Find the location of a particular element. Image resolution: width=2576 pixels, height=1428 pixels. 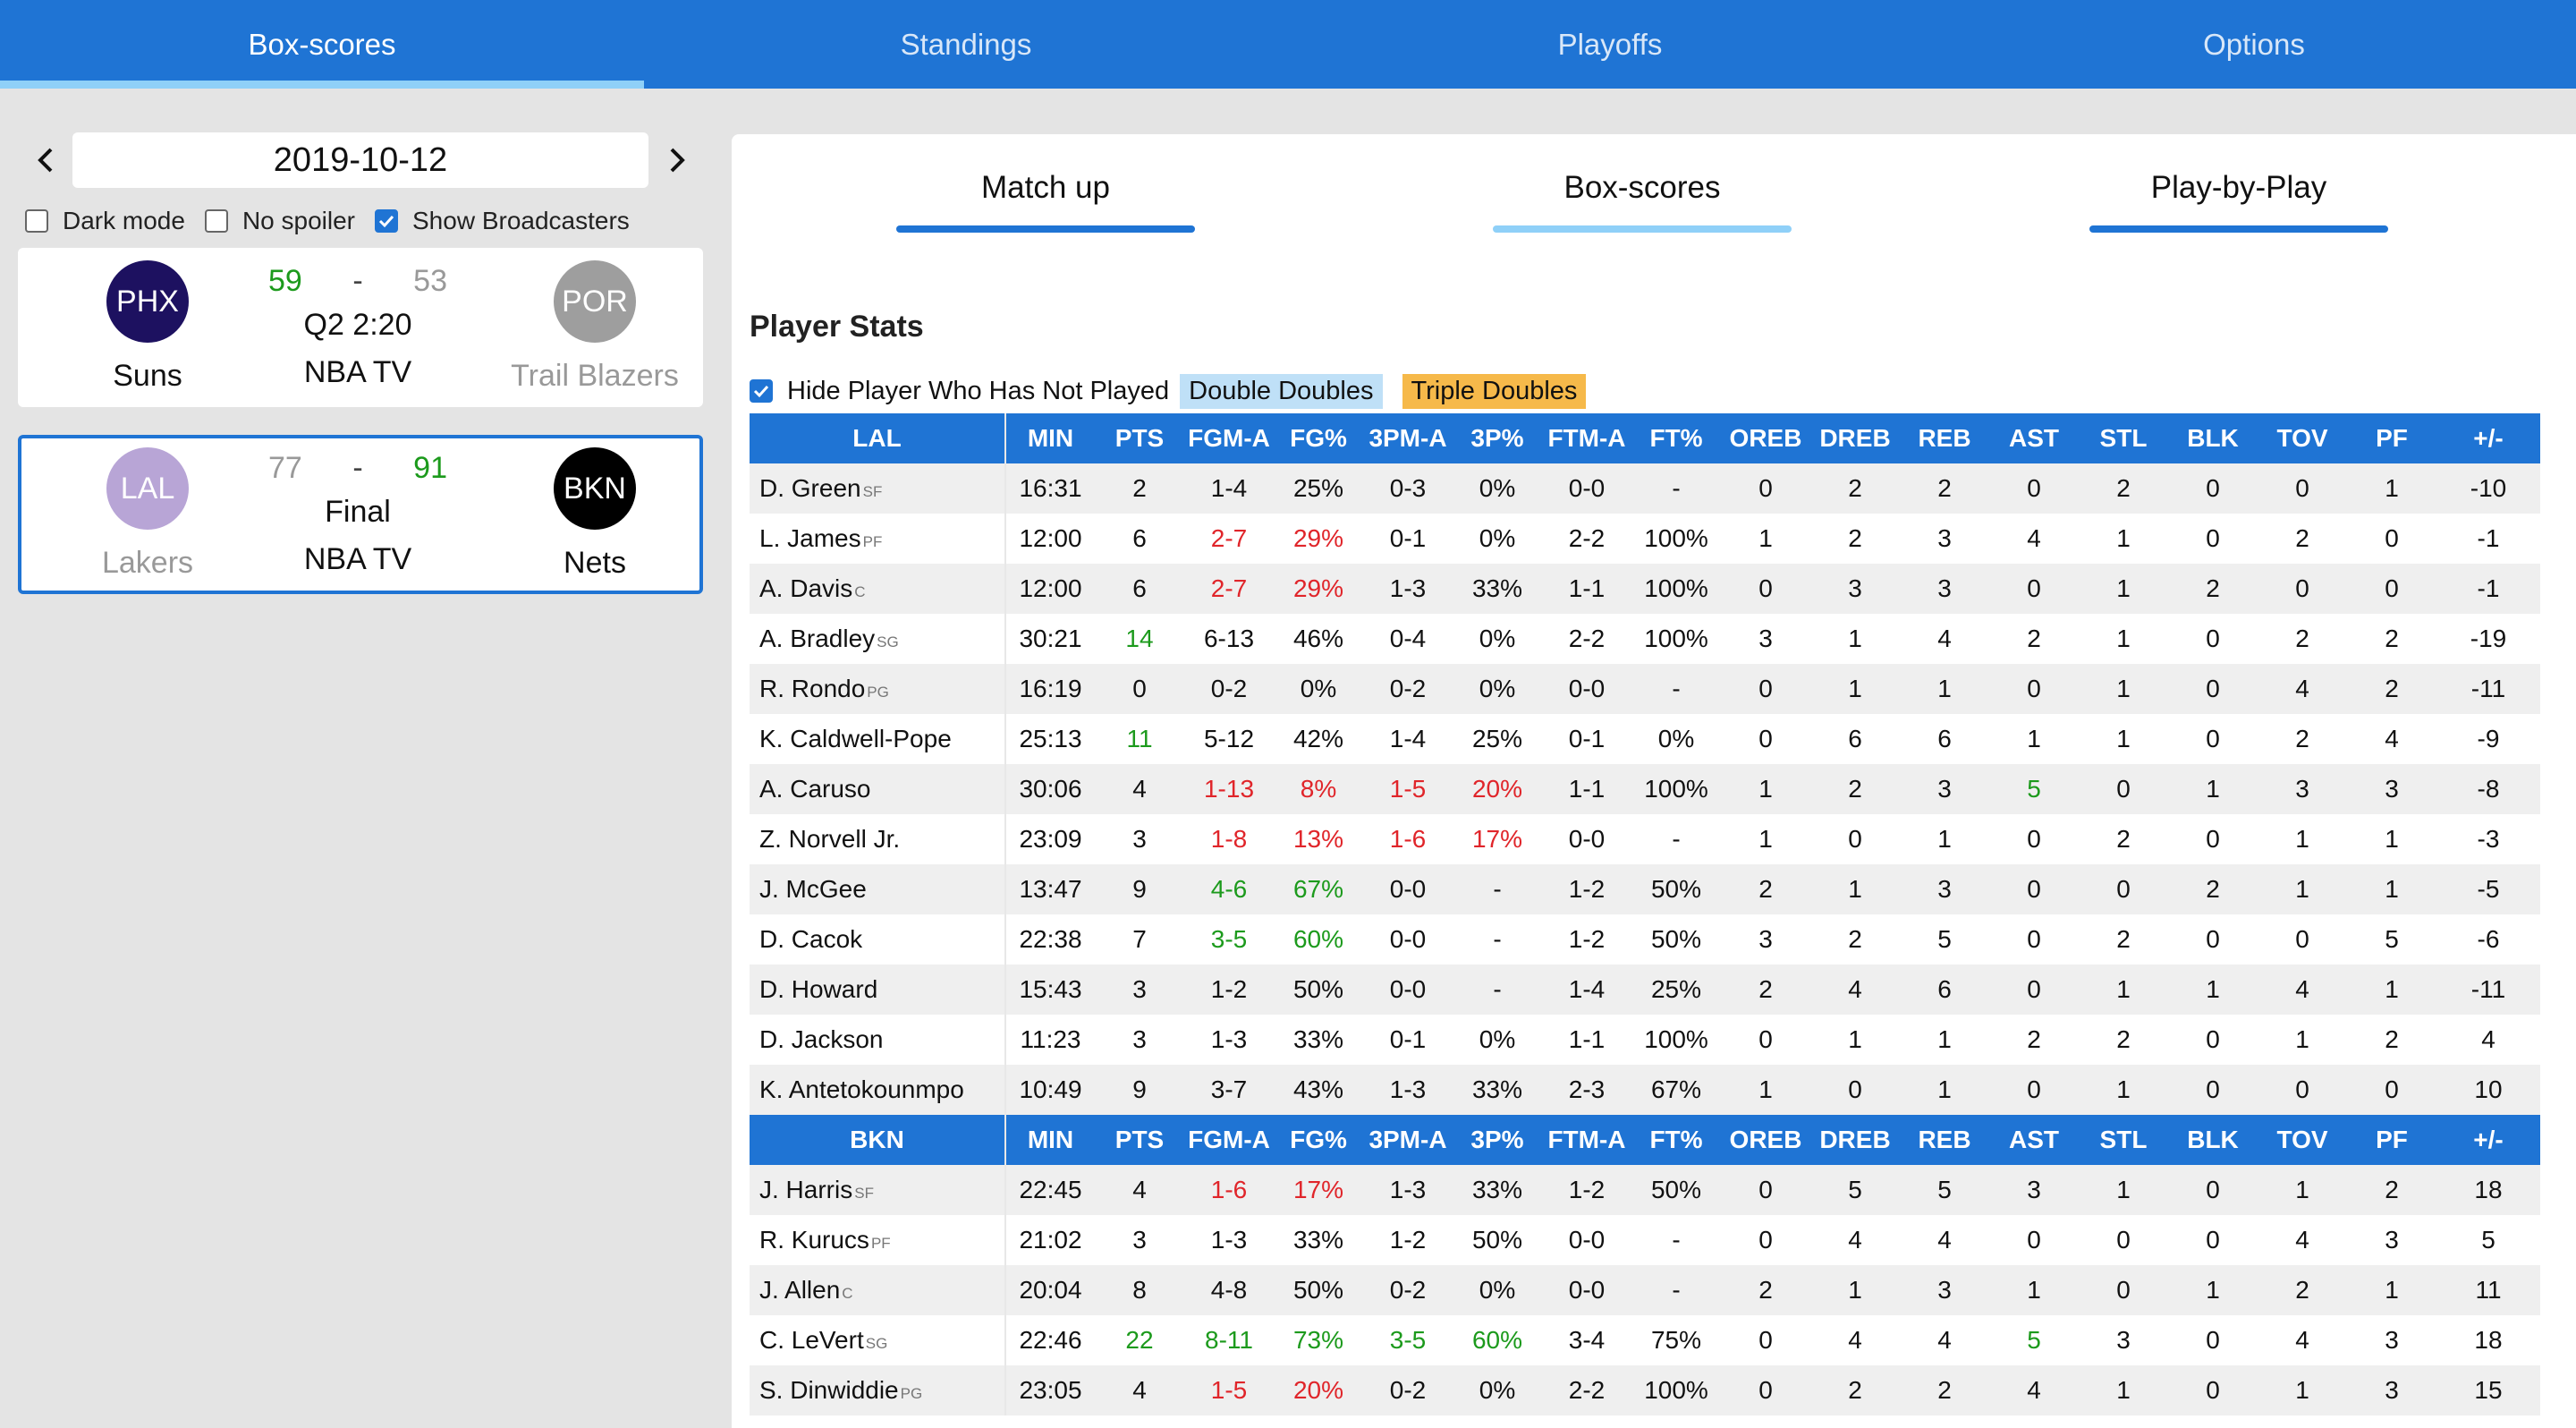

nav-tab-box-scores: Box-scores is located at coordinates (322, 44).